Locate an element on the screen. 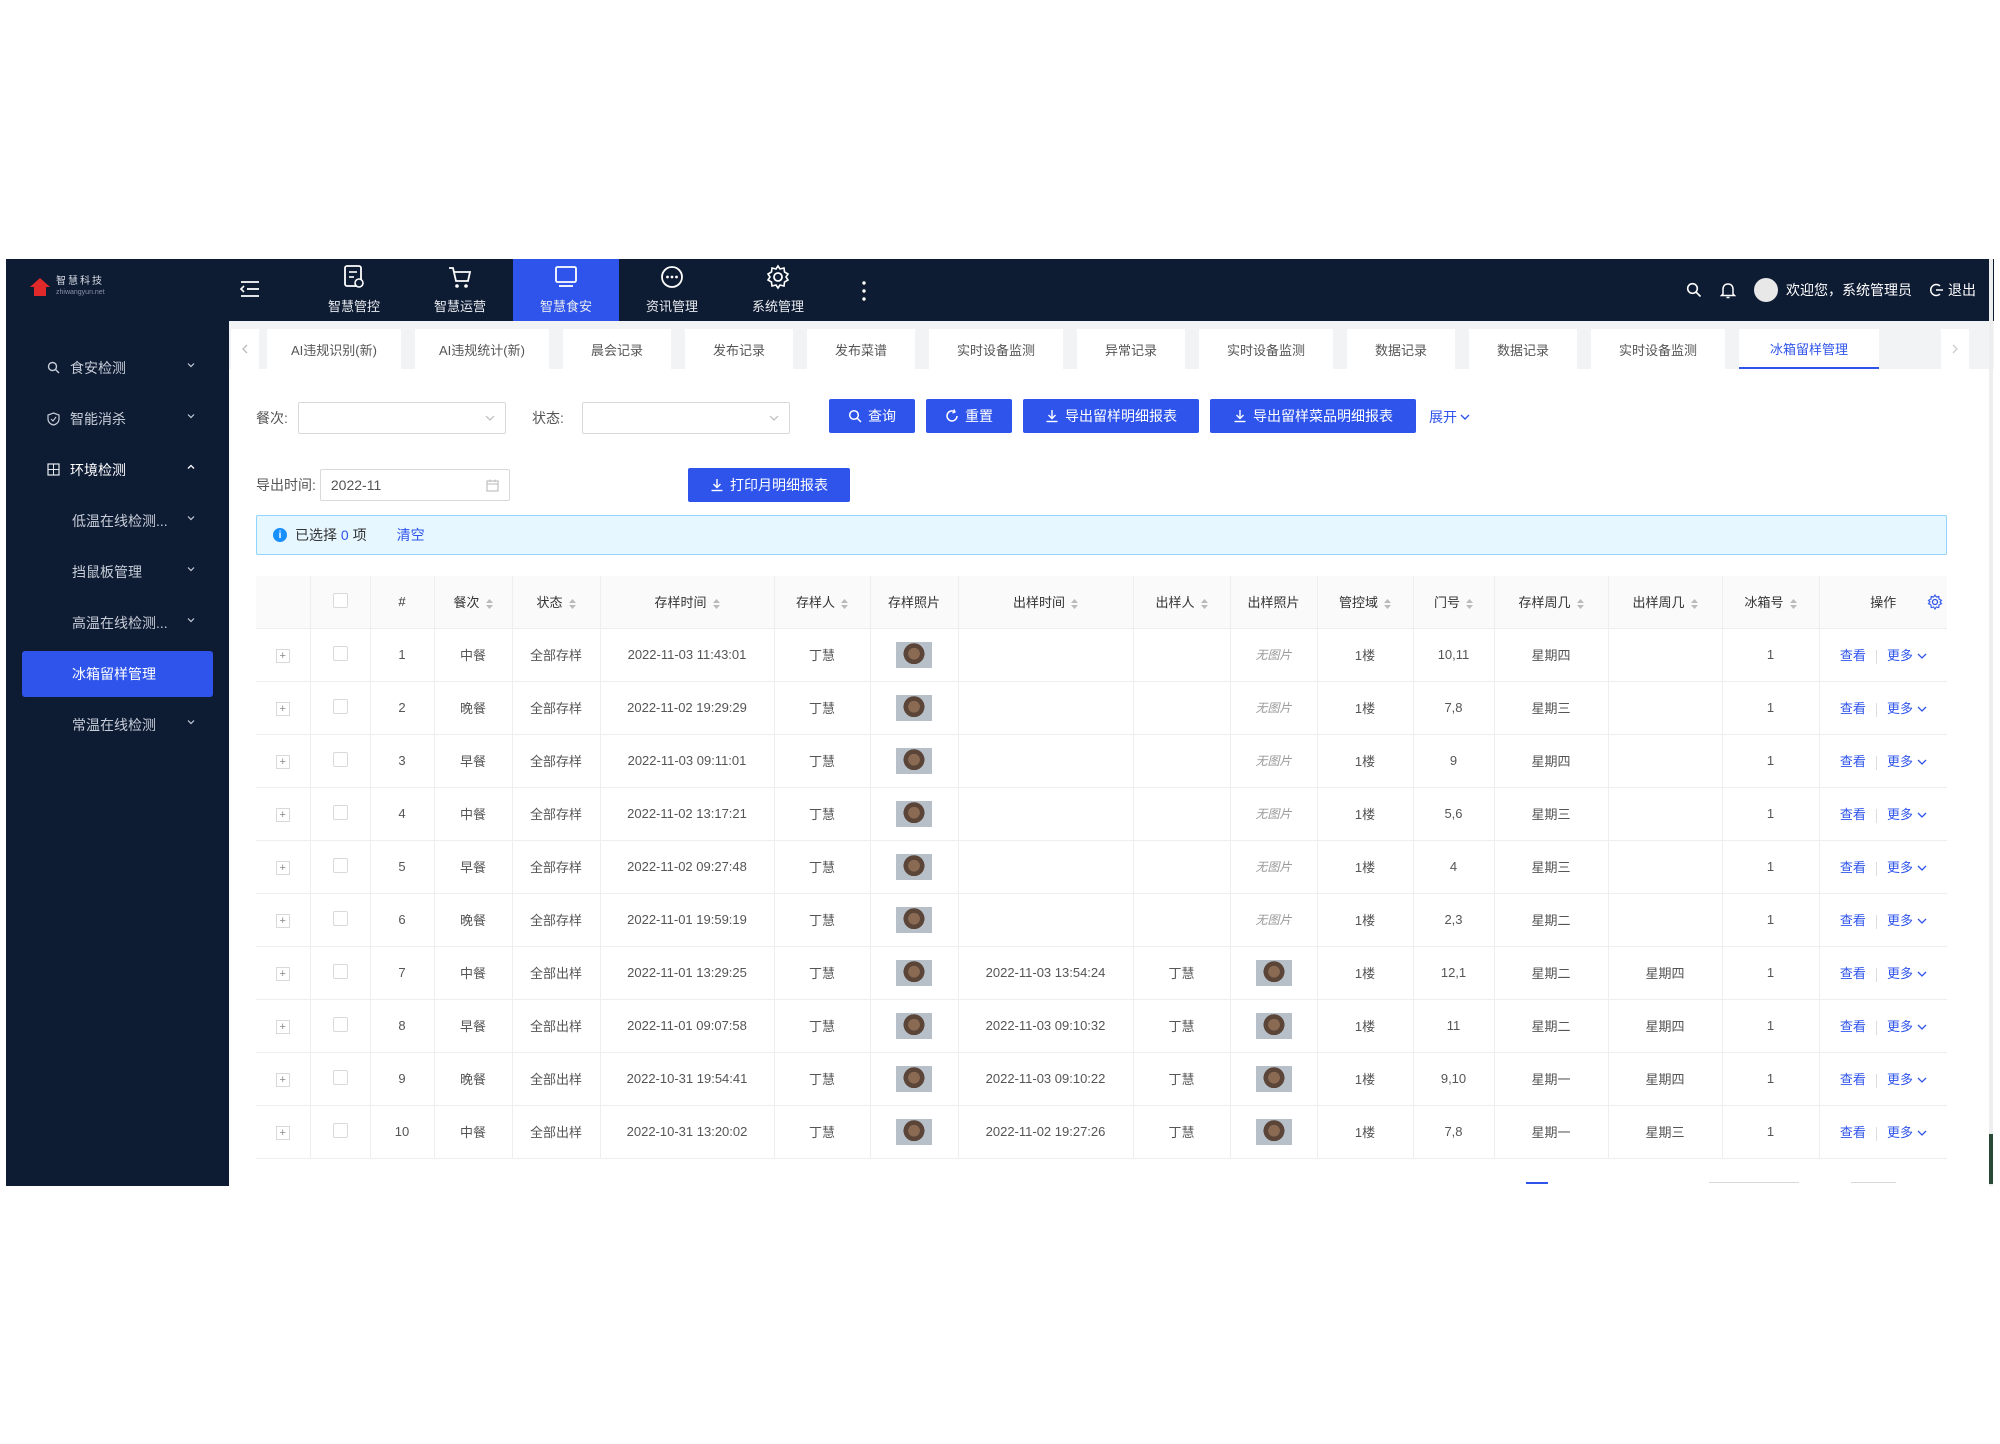 Image resolution: width=2000 pixels, height=1444 pixels. export-month-picker: 2022-11 is located at coordinates (414, 485).